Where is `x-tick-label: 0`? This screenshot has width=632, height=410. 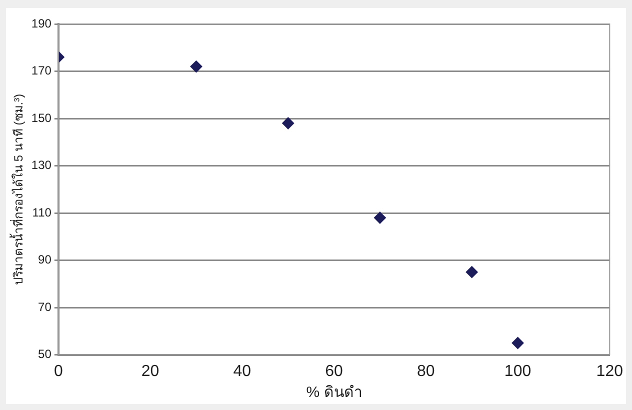 x-tick-label: 0 is located at coordinates (58, 371).